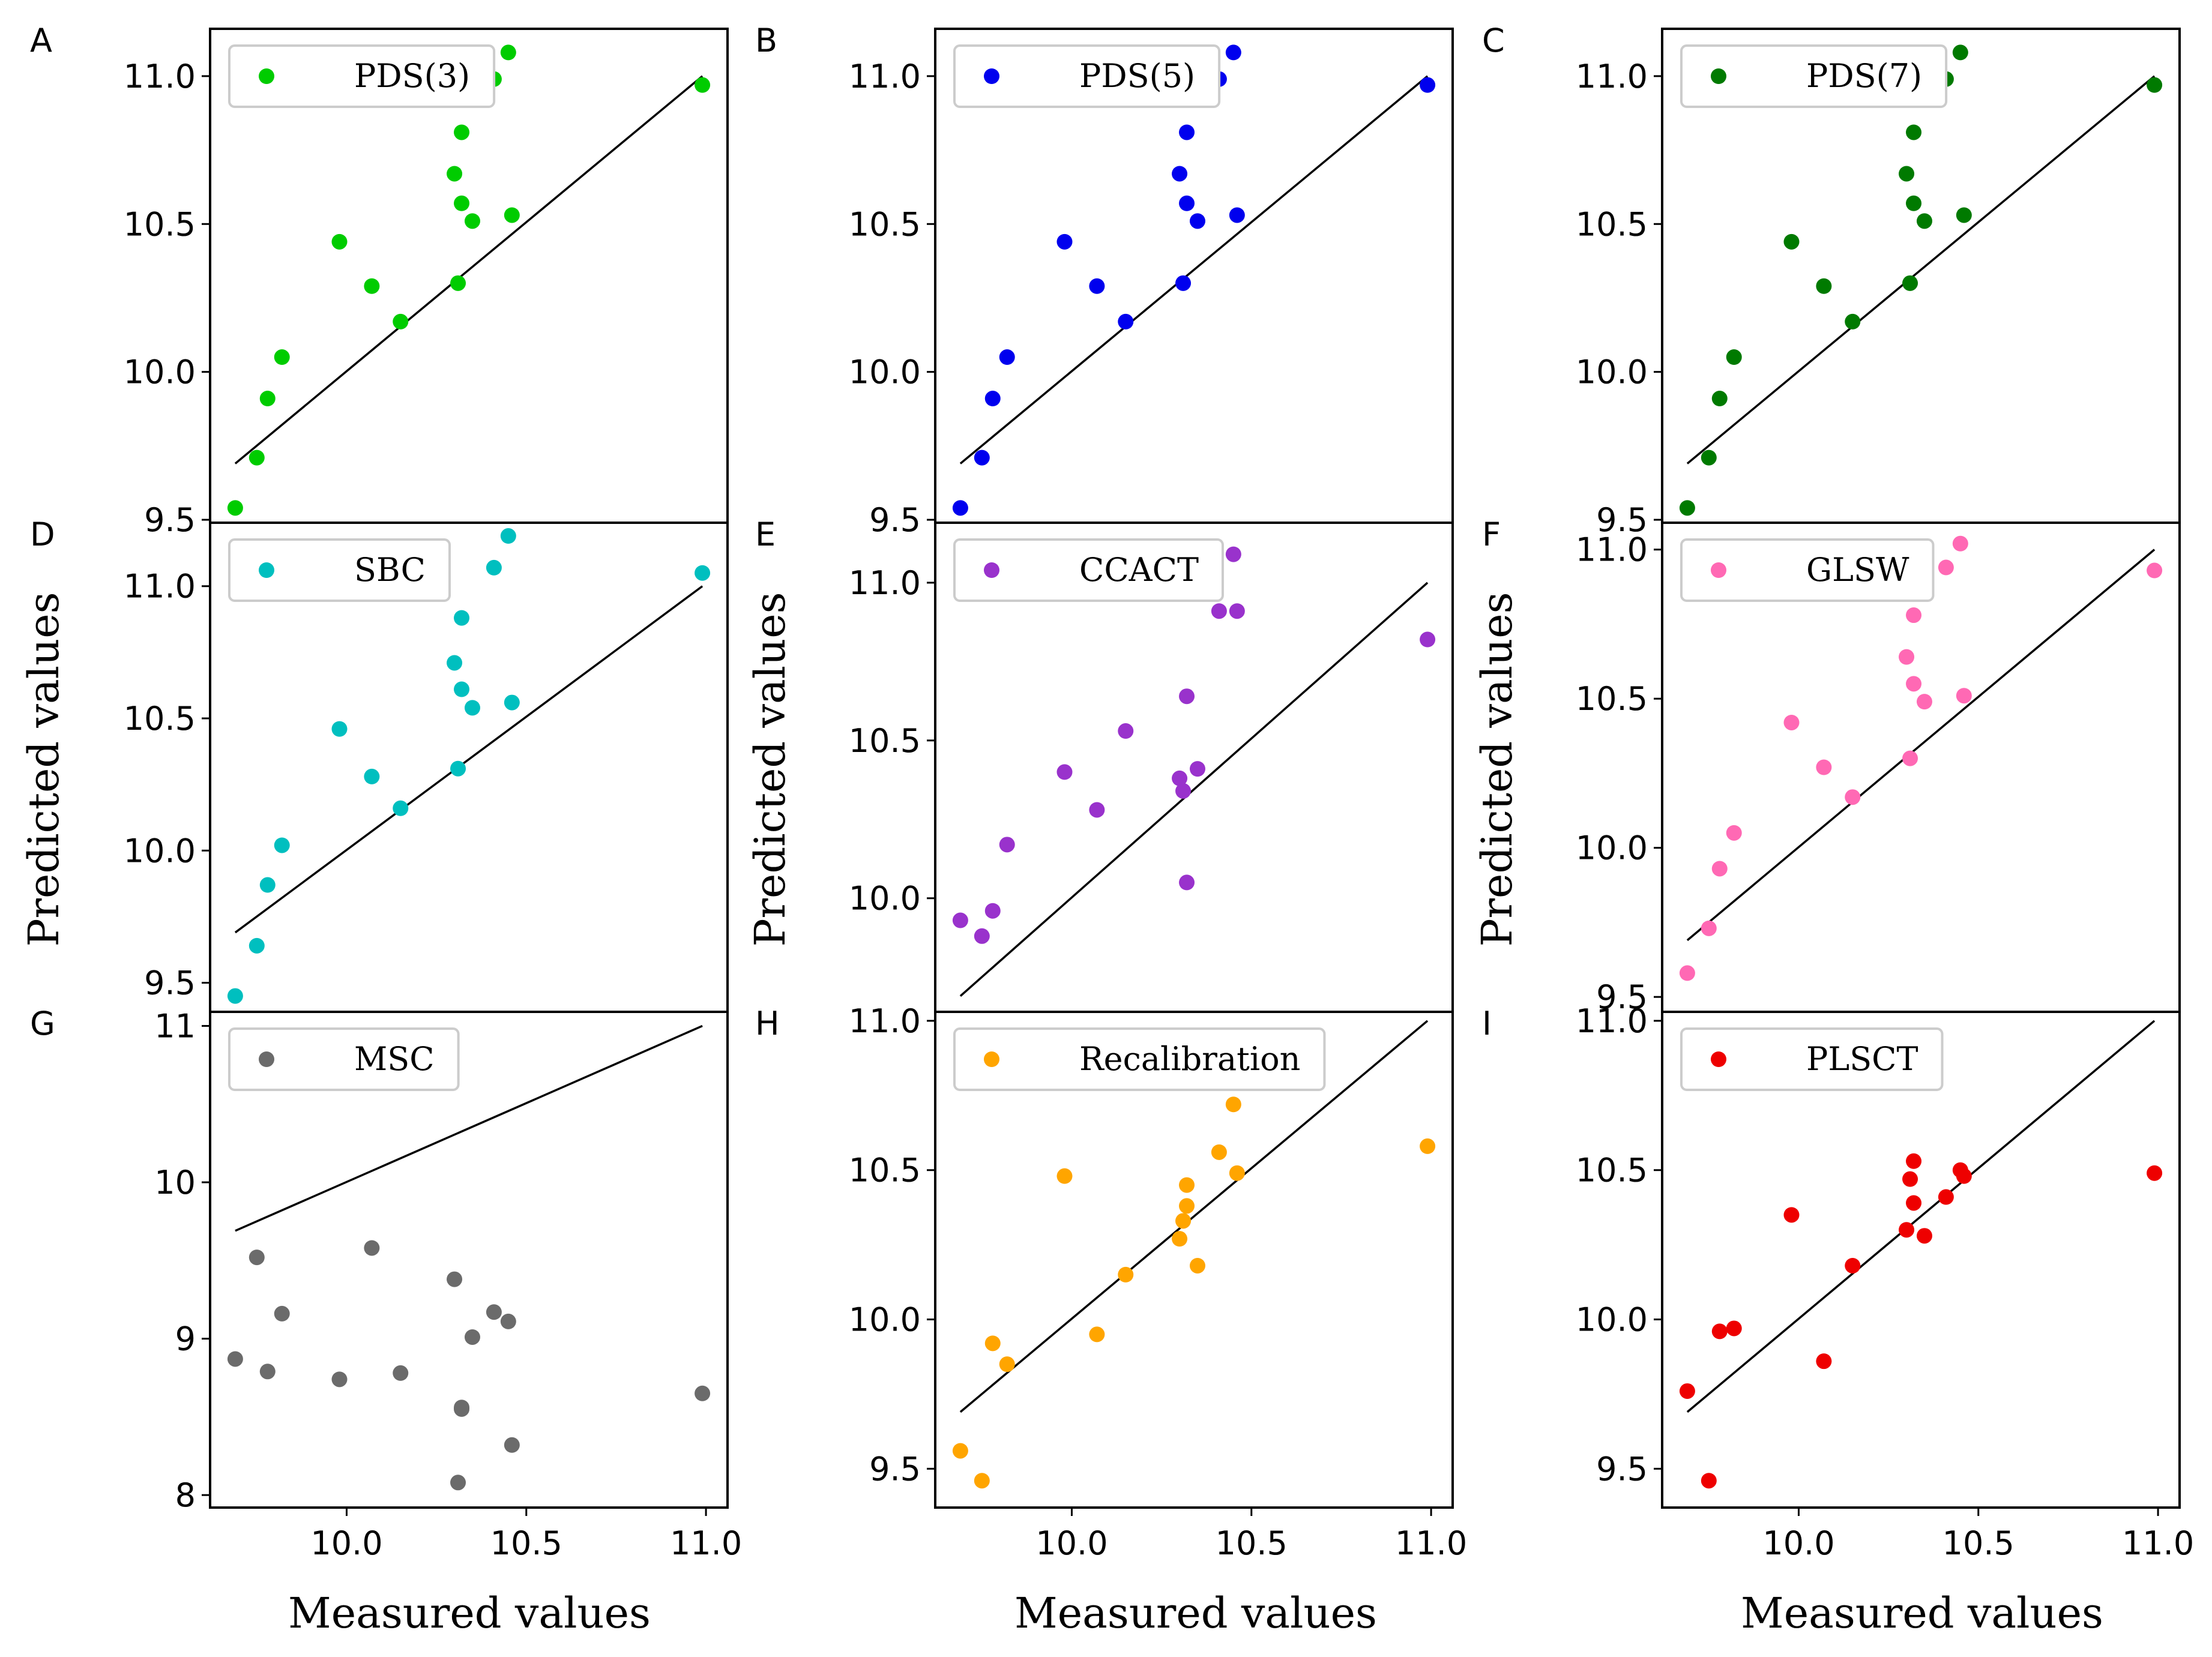  I want to click on legend-box-f, so click(1807, 570).